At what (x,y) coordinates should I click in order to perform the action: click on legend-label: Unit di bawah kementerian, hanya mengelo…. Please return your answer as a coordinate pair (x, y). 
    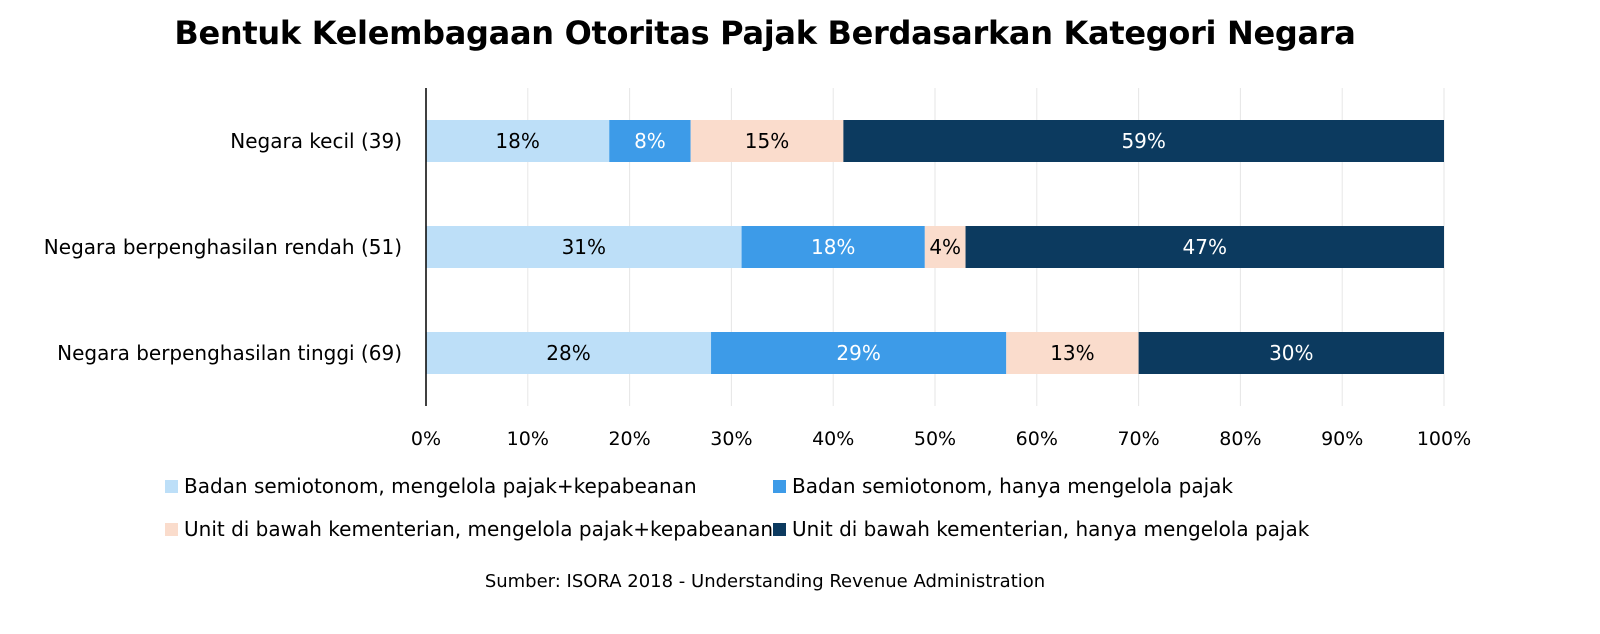
    Looking at the image, I should click on (1051, 529).